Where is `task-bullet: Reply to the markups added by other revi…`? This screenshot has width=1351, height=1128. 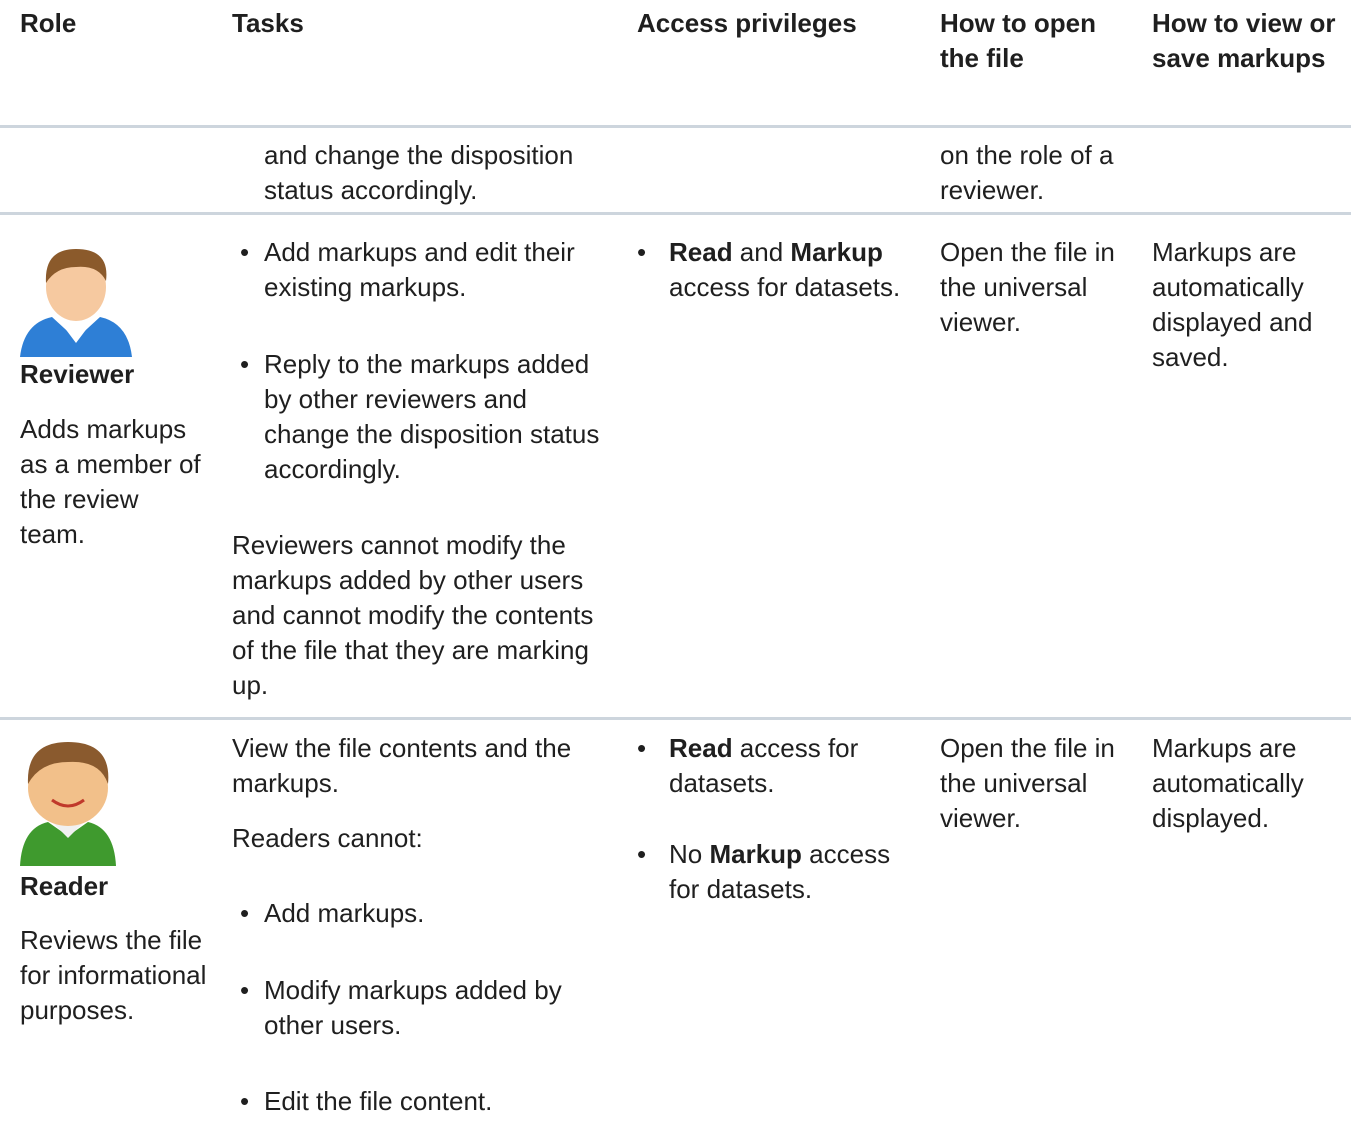 task-bullet: Reply to the markups added by other revi… is located at coordinates (429, 417).